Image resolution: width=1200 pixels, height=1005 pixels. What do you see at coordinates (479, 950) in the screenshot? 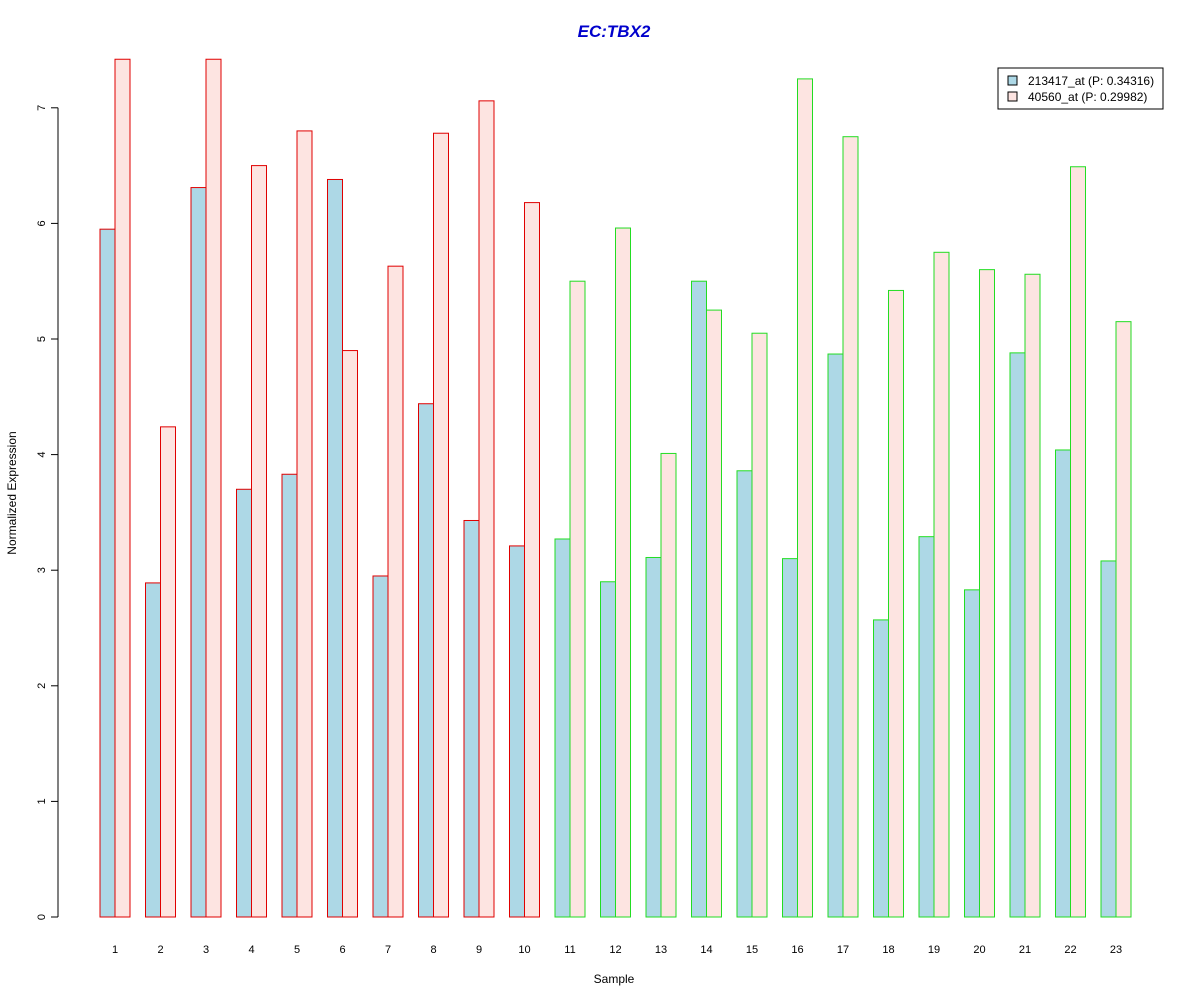
I see `x-tick-label: 9` at bounding box center [479, 950].